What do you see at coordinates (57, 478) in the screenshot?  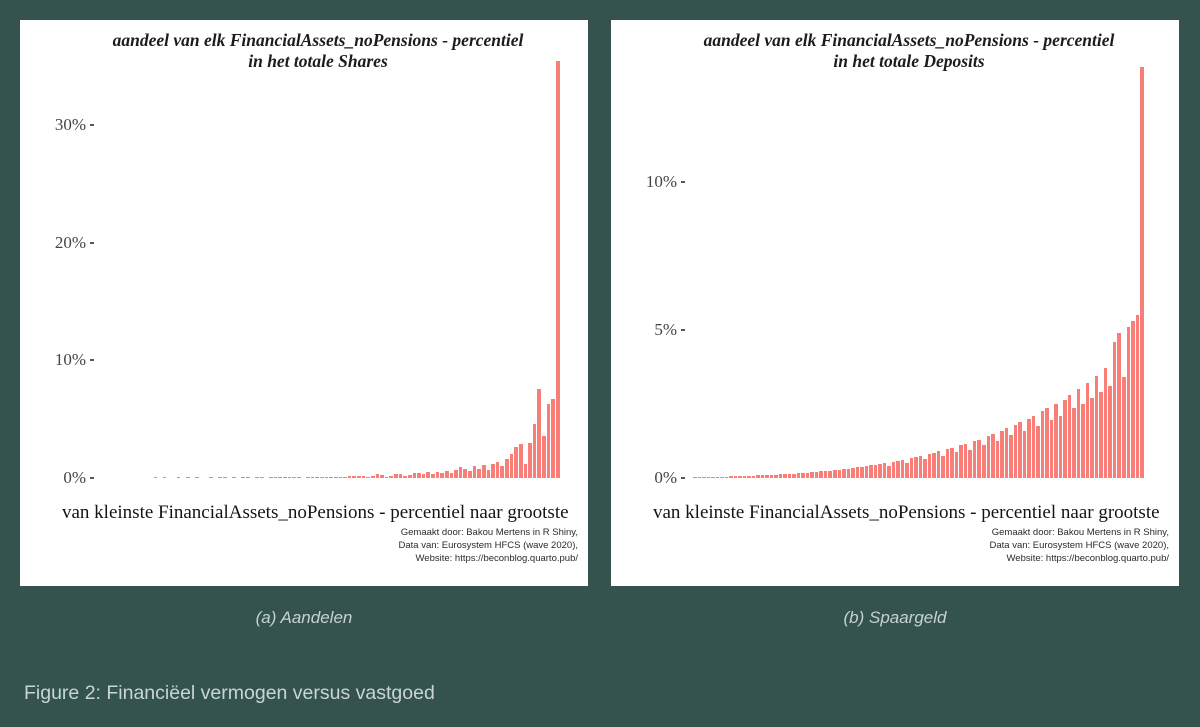 I see `y-tick-0pct: 0%` at bounding box center [57, 478].